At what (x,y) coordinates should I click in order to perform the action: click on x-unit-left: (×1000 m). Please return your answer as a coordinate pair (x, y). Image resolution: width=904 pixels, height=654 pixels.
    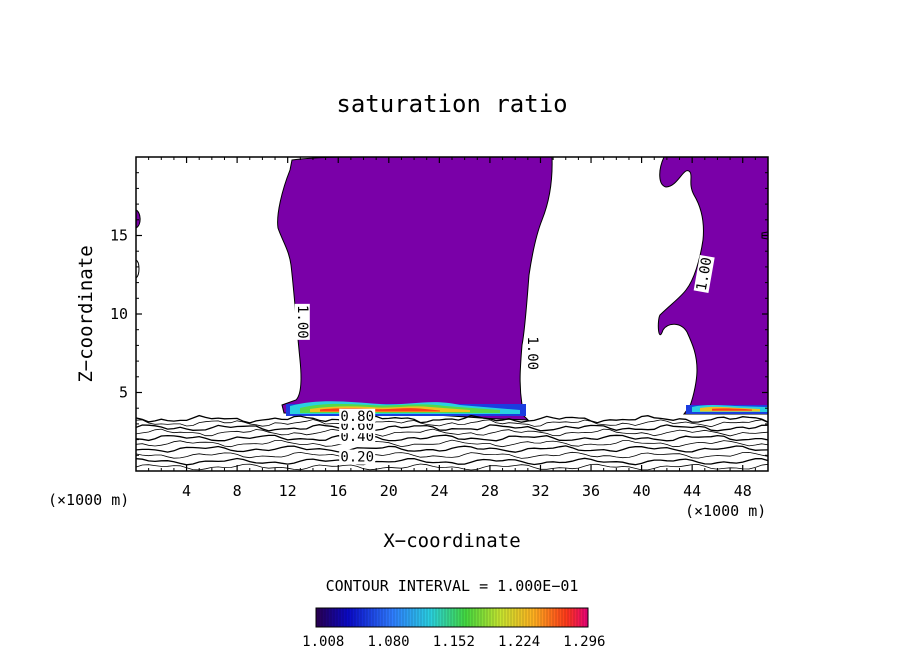
    Looking at the image, I should click on (88, 500).